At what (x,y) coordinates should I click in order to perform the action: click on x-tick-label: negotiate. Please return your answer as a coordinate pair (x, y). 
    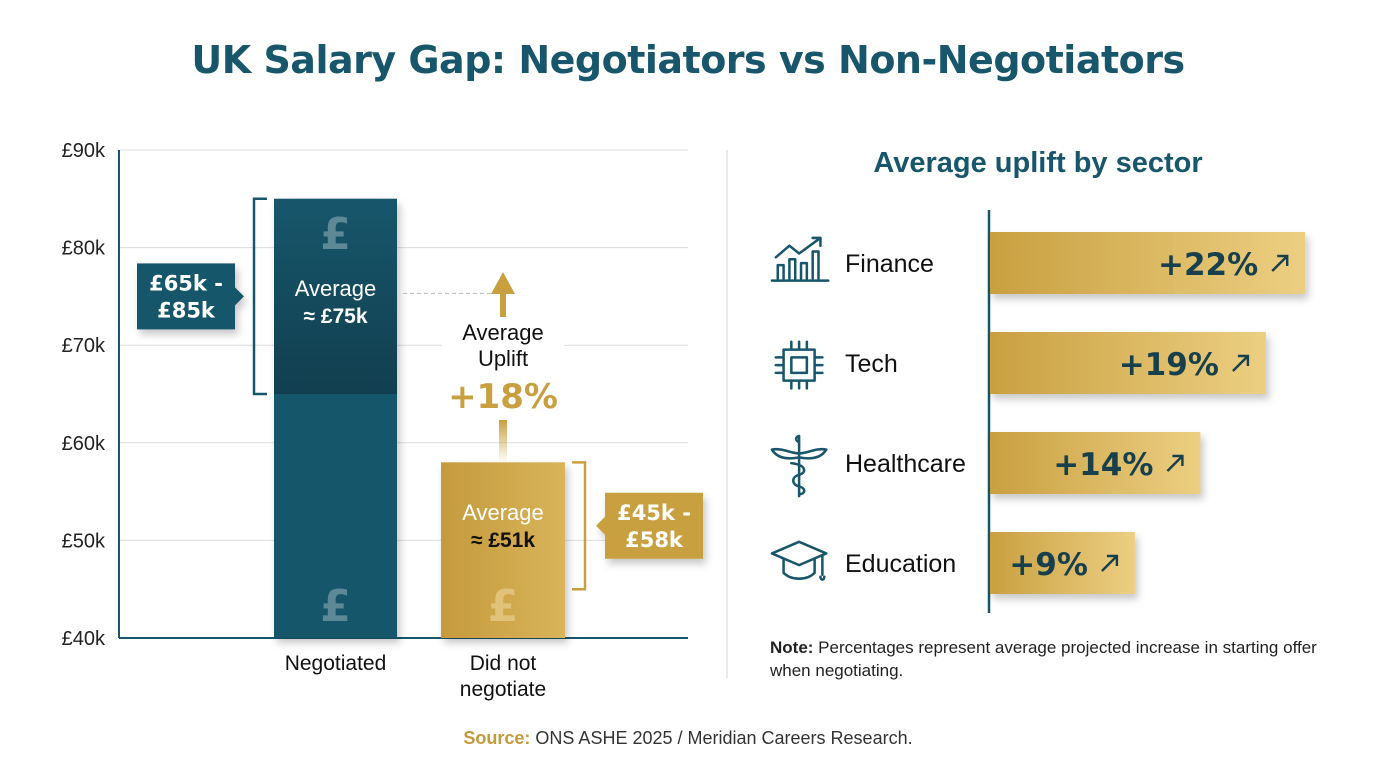
    Looking at the image, I should click on (503, 689).